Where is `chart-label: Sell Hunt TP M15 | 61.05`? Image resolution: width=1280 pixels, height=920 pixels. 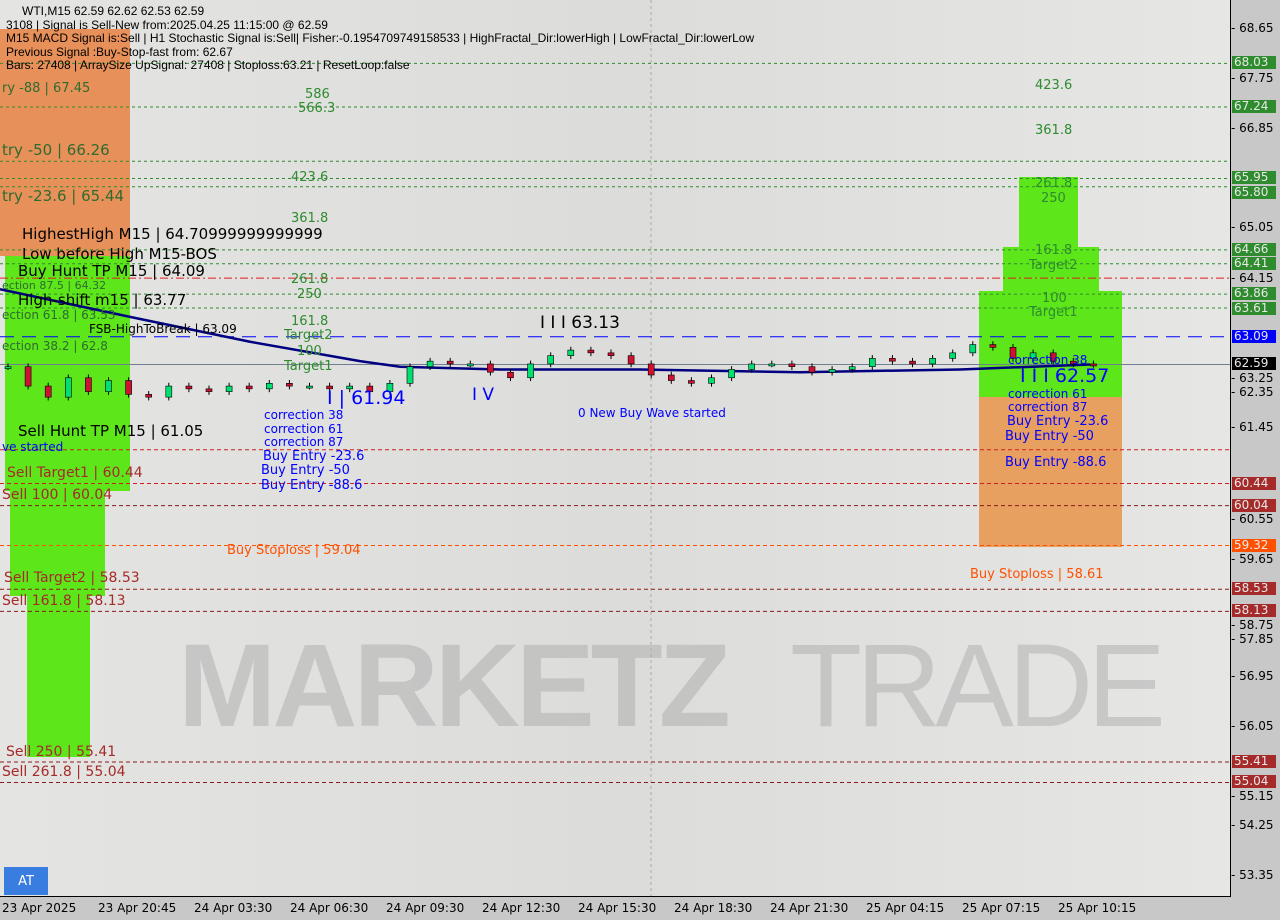 chart-label: Sell Hunt TP M15 | 61.05 is located at coordinates (111, 431).